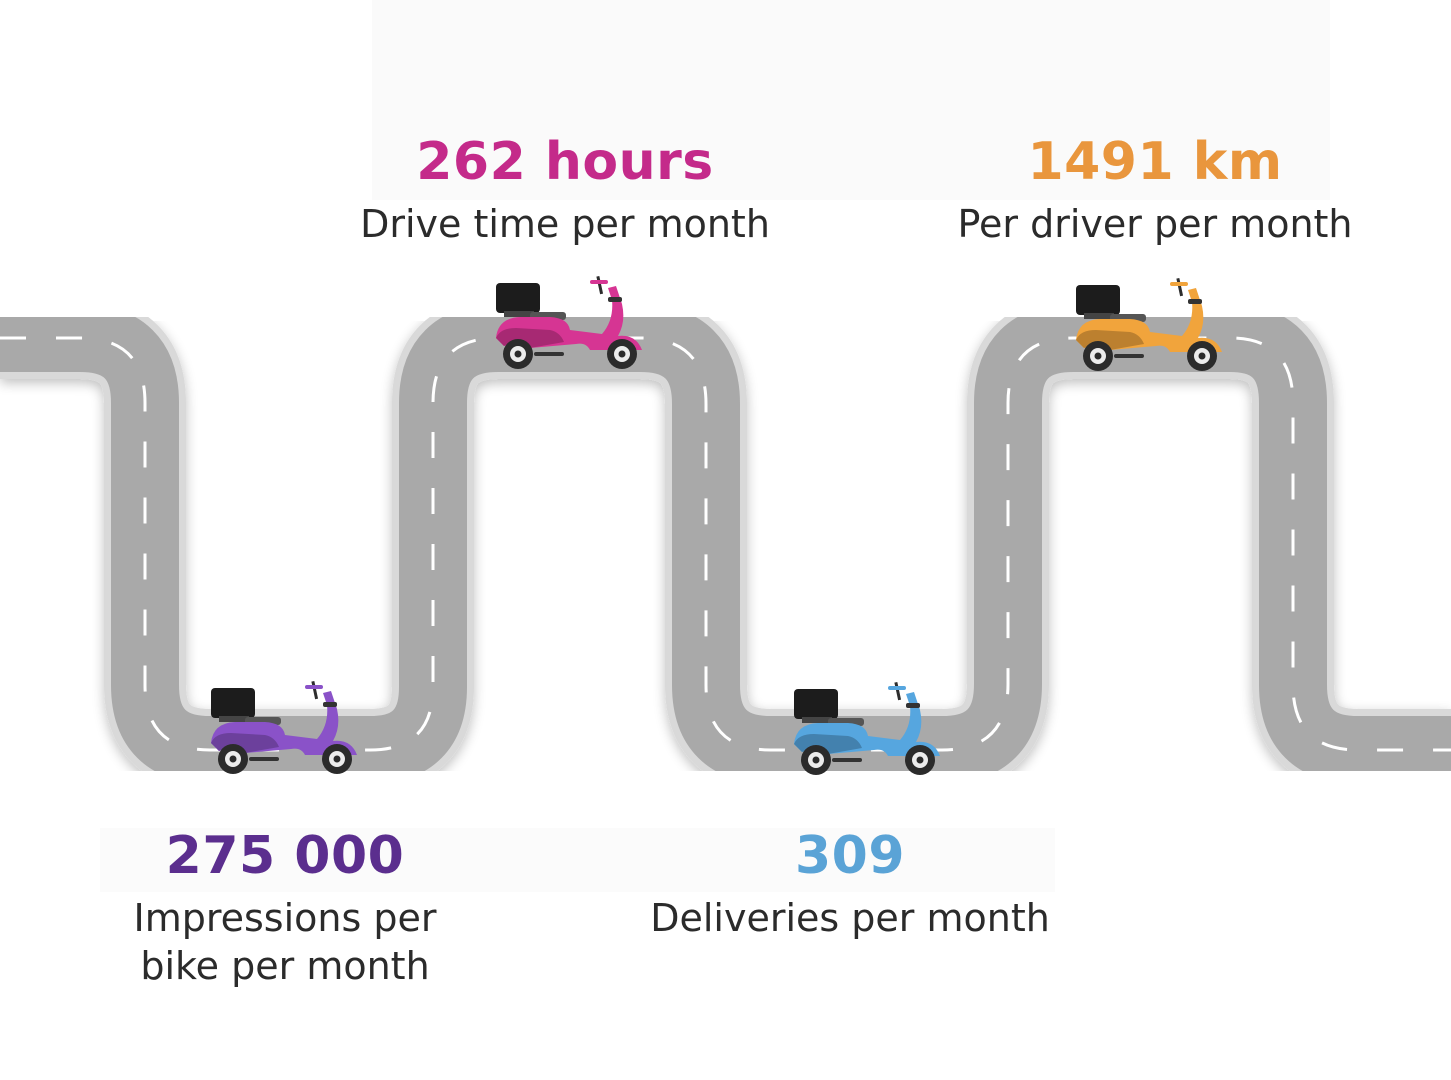  What do you see at coordinates (565, 162) in the screenshot?
I see `stat-value: 262 hours` at bounding box center [565, 162].